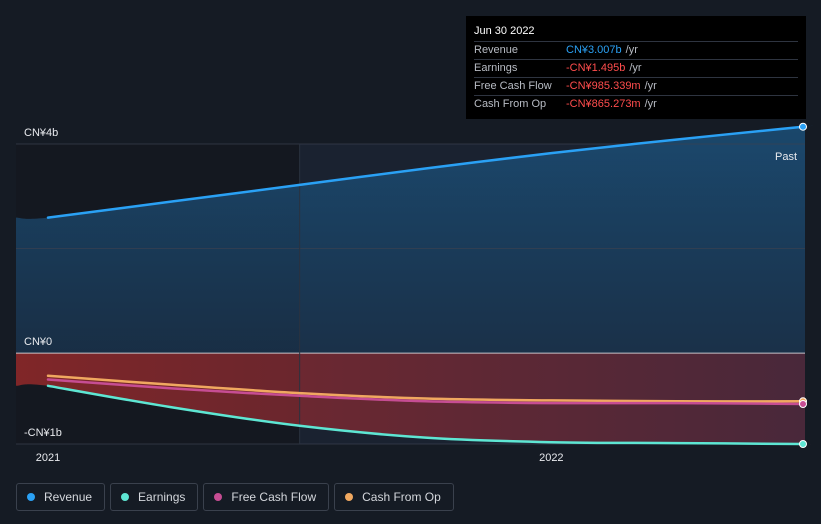 The height and width of the screenshot is (524, 821). Describe the element at coordinates (274, 497) in the screenshot. I see `legend-label: Free Cash Flow` at that location.